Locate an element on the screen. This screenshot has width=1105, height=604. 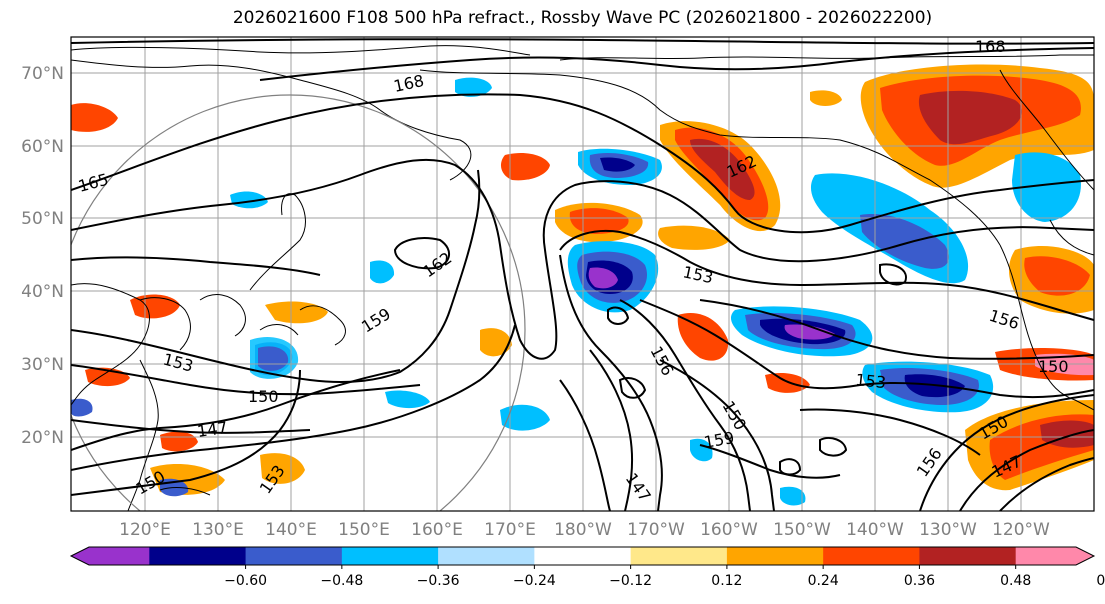
colorbar-extend-high is located at coordinates (1085, 556).